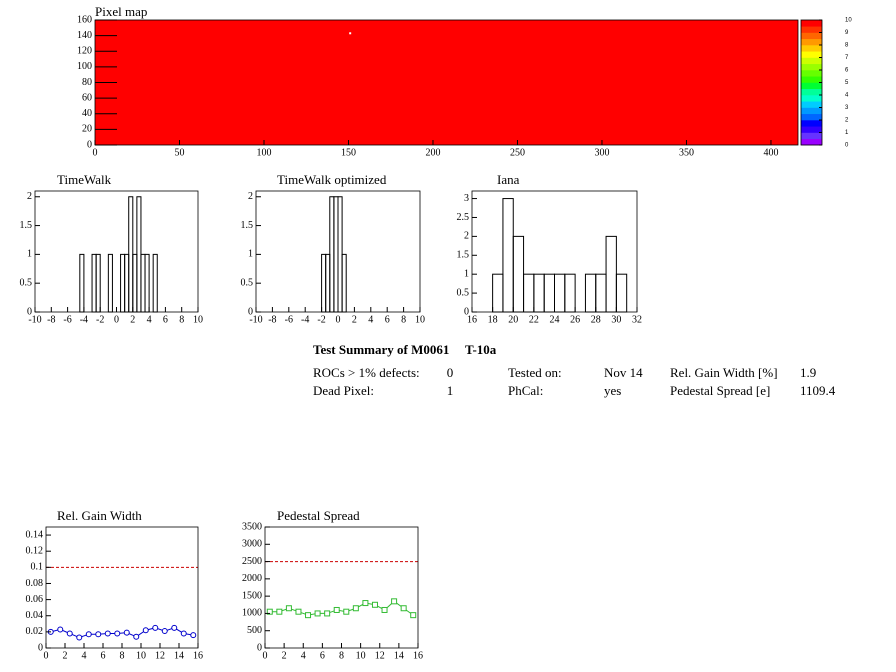 The image size is (896, 672). Describe the element at coordinates (847, 108) in the screenshot. I see `colorbar-label: 3` at that location.